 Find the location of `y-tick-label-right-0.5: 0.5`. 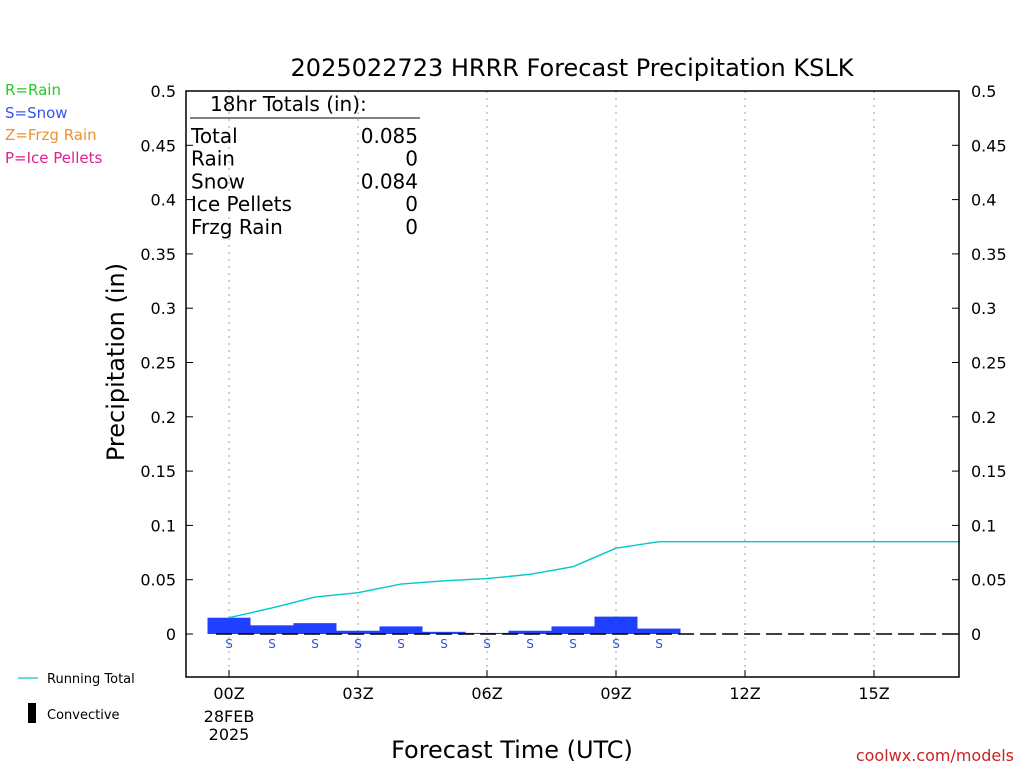

y-tick-label-right-0.5: 0.5 is located at coordinates (983, 91).